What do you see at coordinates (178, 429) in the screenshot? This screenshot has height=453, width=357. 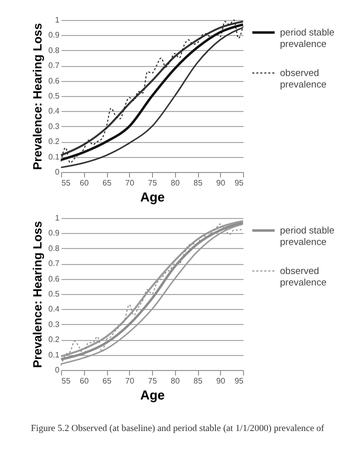 I see `caption: Figure 5.2 Observed (at baseline) and period stable (at 1/1/2000) prevalence of` at bounding box center [178, 429].